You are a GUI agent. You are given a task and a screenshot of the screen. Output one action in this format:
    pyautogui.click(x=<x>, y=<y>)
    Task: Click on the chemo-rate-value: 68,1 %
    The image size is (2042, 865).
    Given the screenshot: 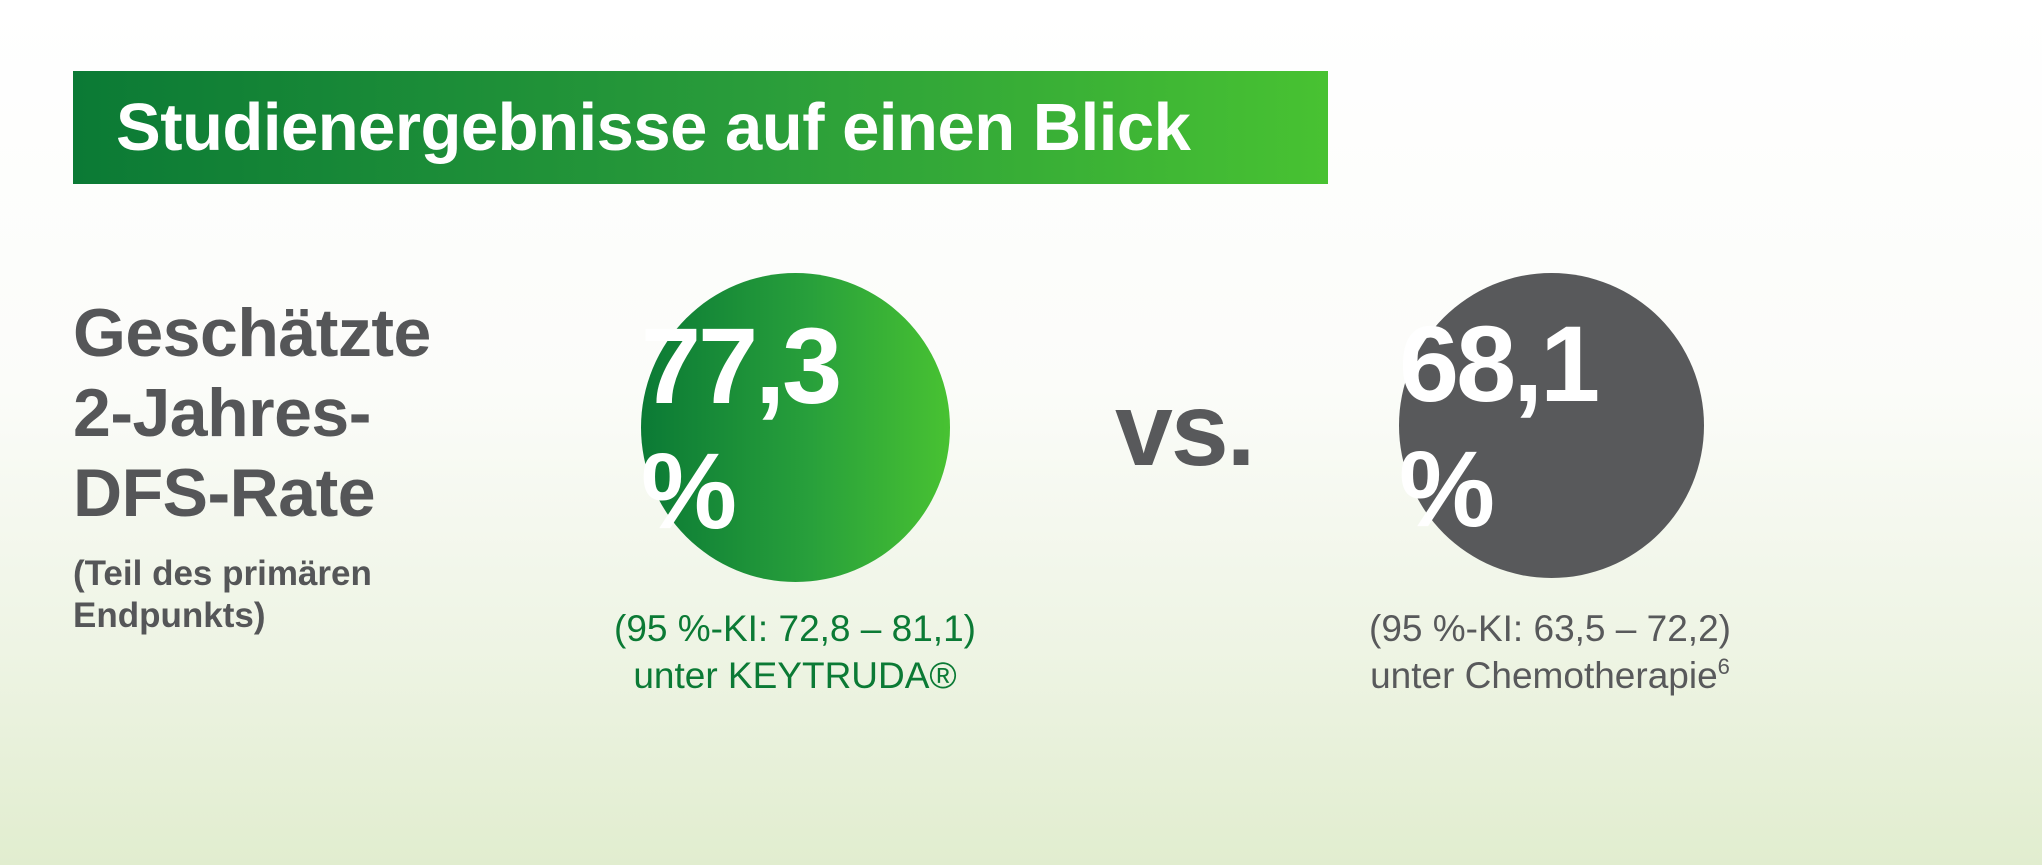 What is the action you would take?
    pyautogui.click(x=1499, y=425)
    